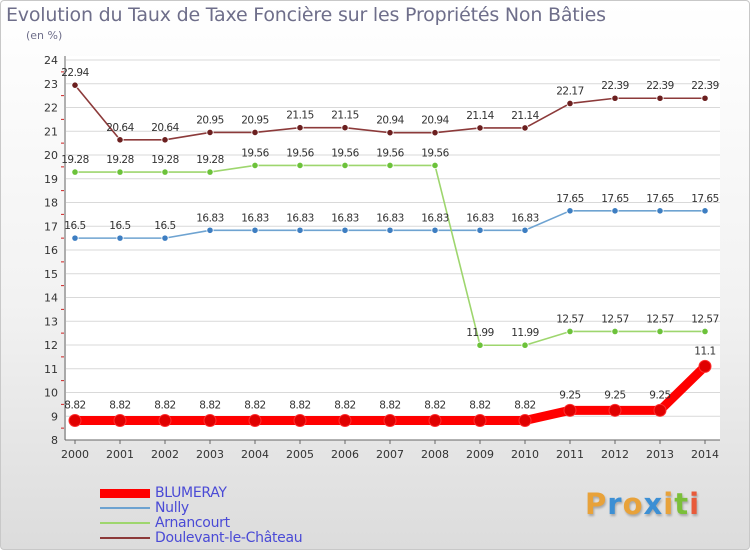 Image resolution: width=750 pixels, height=550 pixels. Describe the element at coordinates (51, 155) in the screenshot. I see `y-tick-label: 20` at that location.